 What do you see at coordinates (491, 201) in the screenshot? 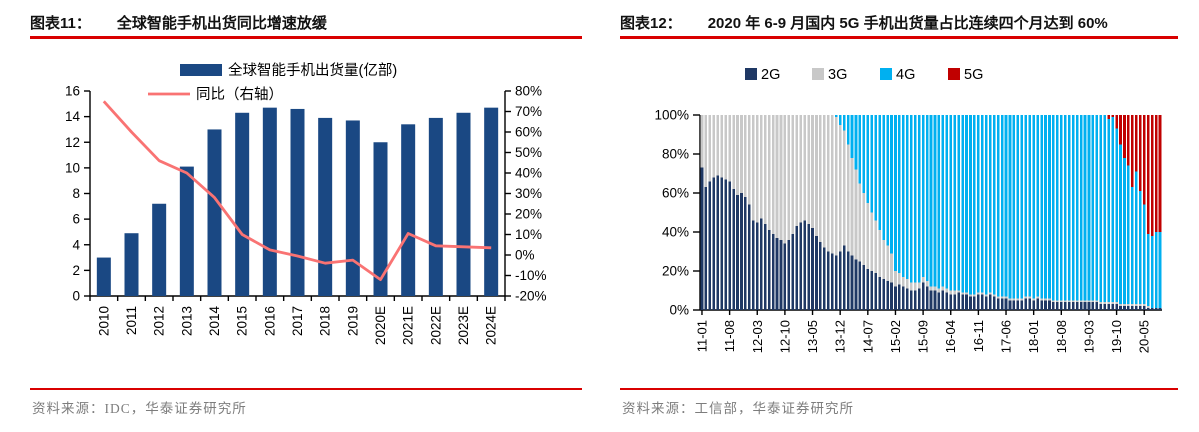
I see `bar-2024E` at bounding box center [491, 201].